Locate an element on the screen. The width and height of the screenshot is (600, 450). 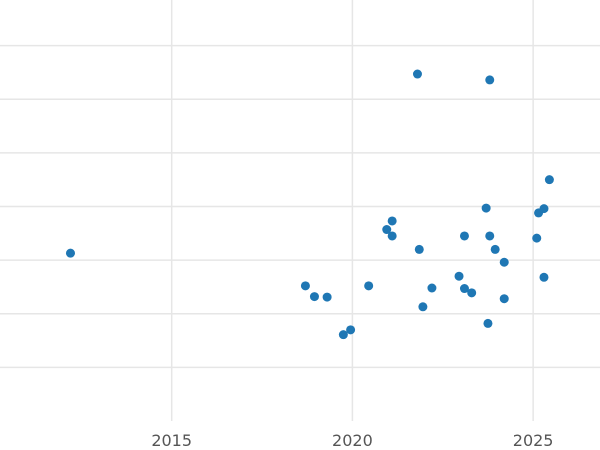
x-tick-label: 2020 is located at coordinates (352, 440).